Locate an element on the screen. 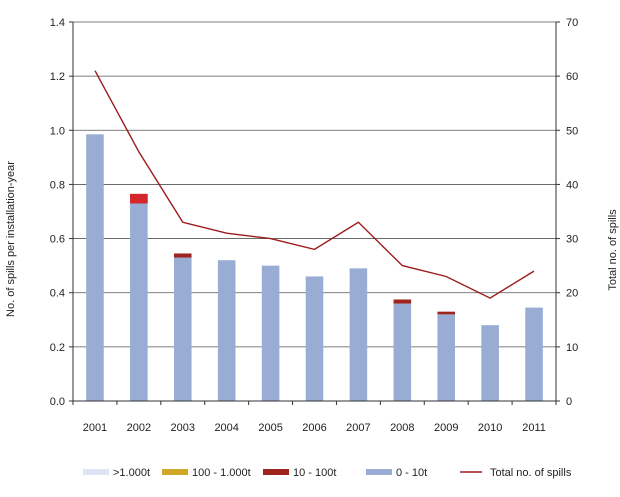 The height and width of the screenshot is (497, 620). bar-0-10t-2004 is located at coordinates (226, 330).